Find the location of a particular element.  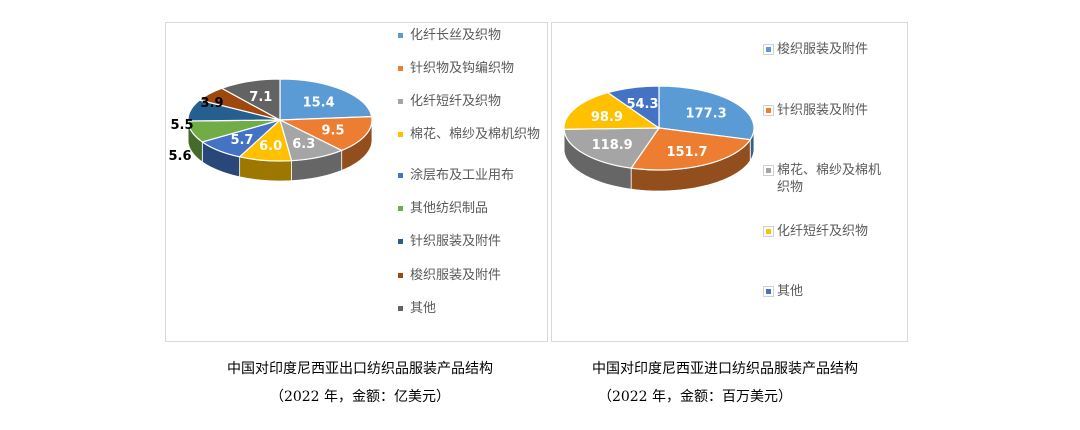

data-label-3: 6.0 is located at coordinates (270, 146).